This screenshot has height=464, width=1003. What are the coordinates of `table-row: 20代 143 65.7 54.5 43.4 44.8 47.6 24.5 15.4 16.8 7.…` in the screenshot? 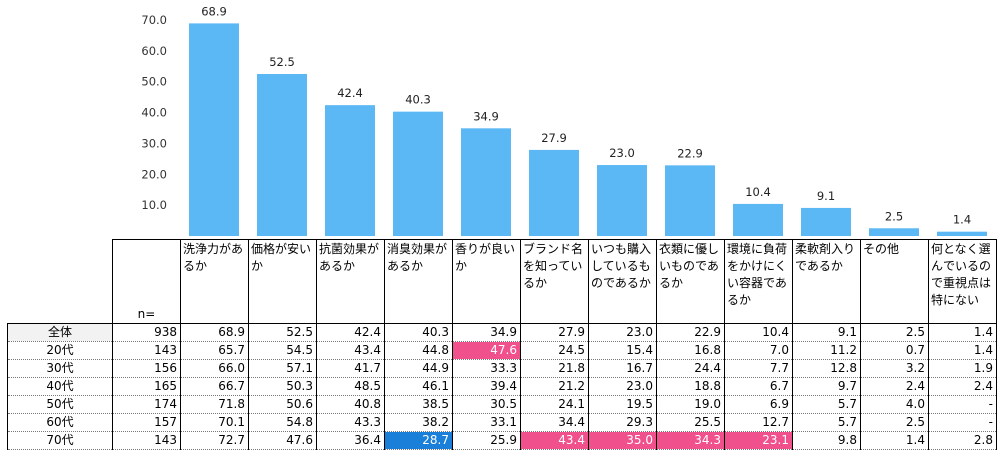 It's located at (502, 350).